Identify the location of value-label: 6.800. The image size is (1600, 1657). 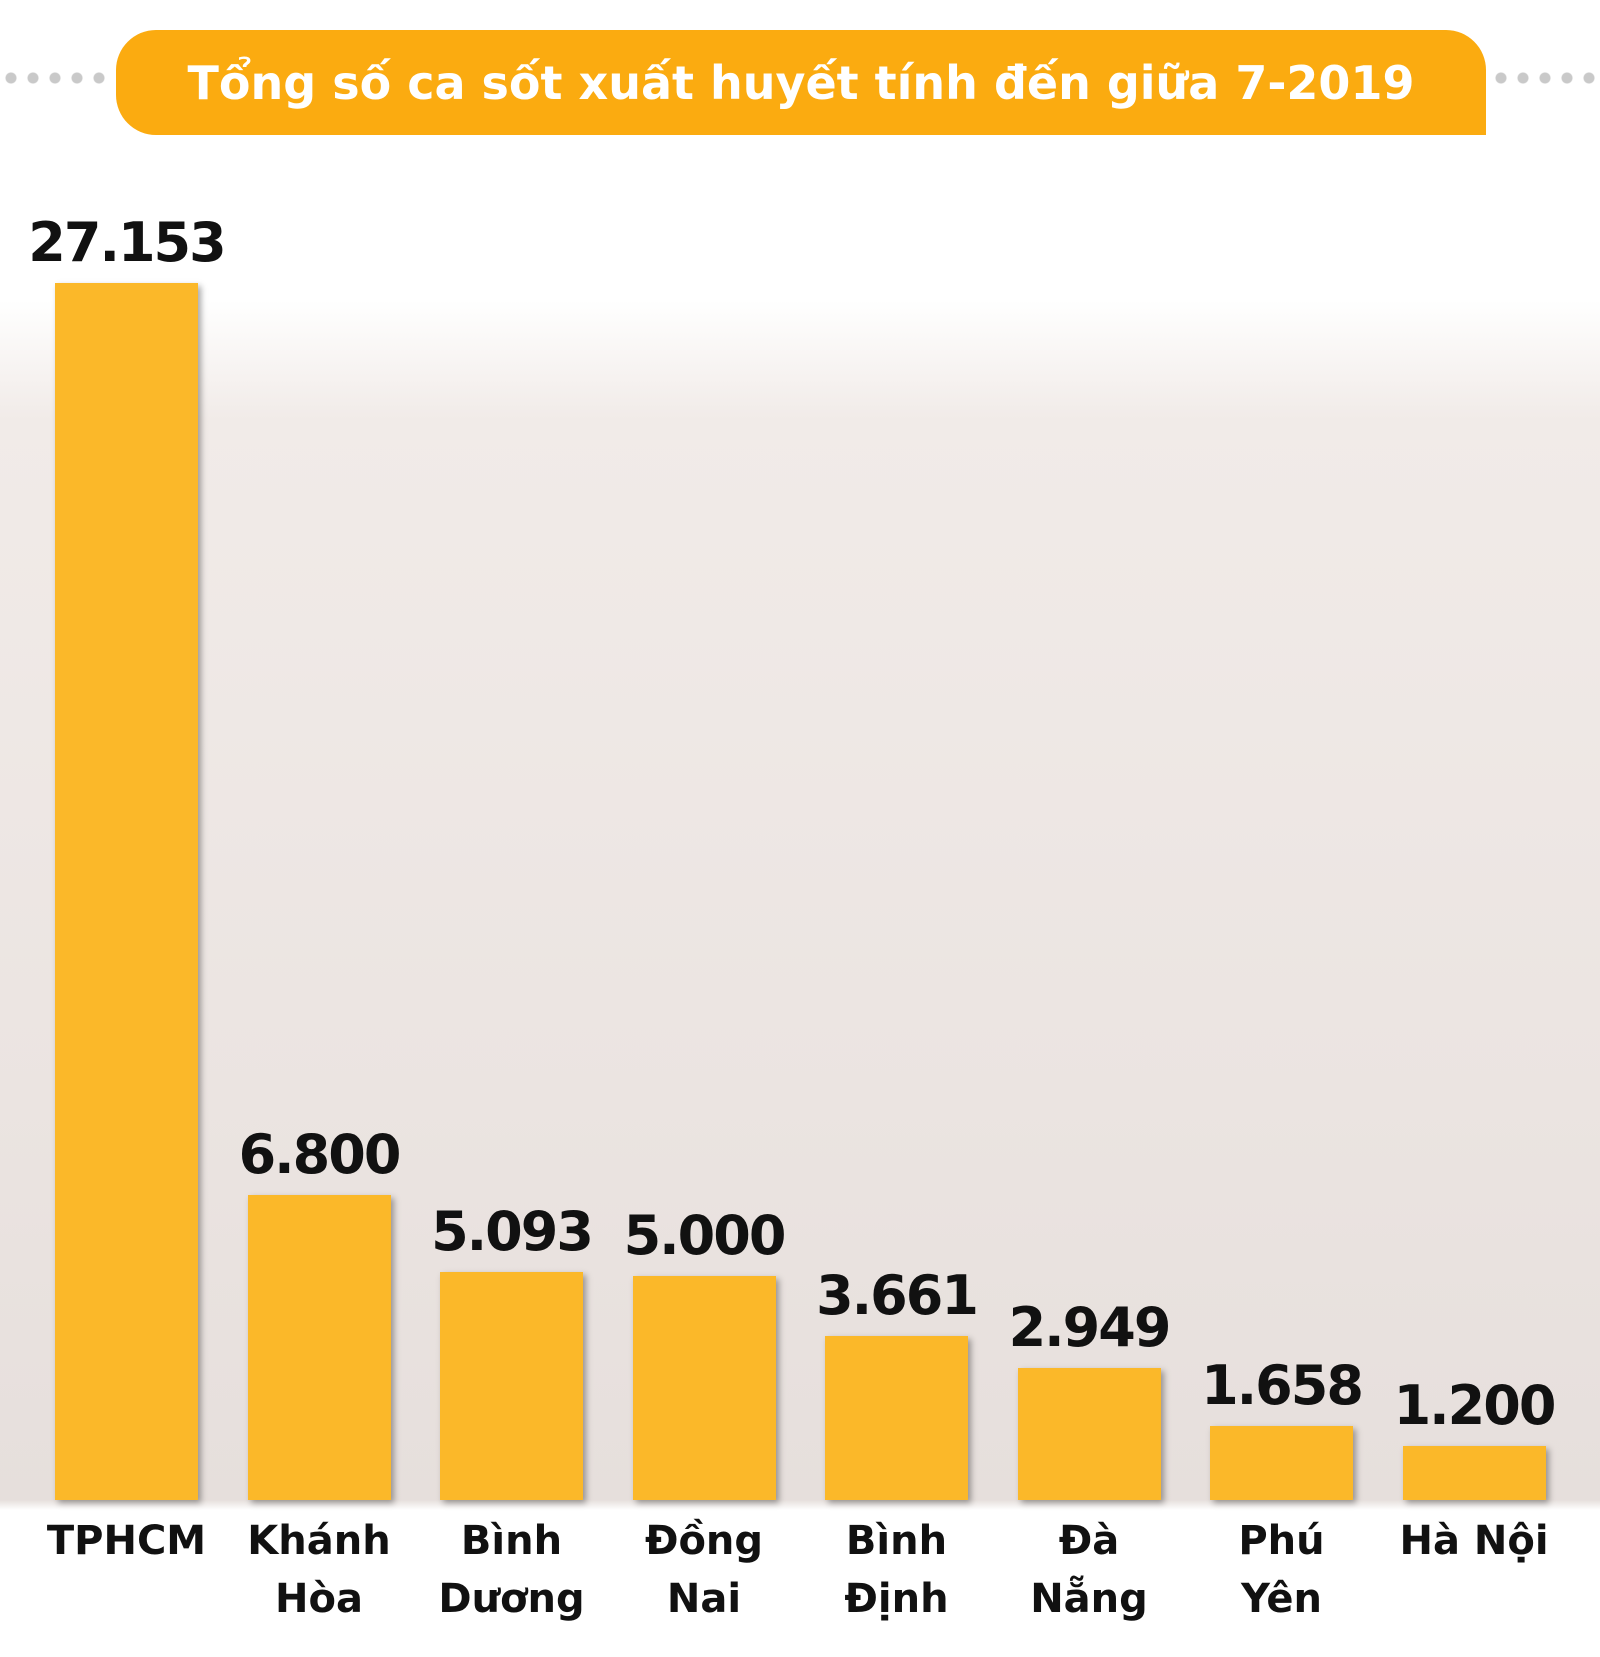
(320, 1155).